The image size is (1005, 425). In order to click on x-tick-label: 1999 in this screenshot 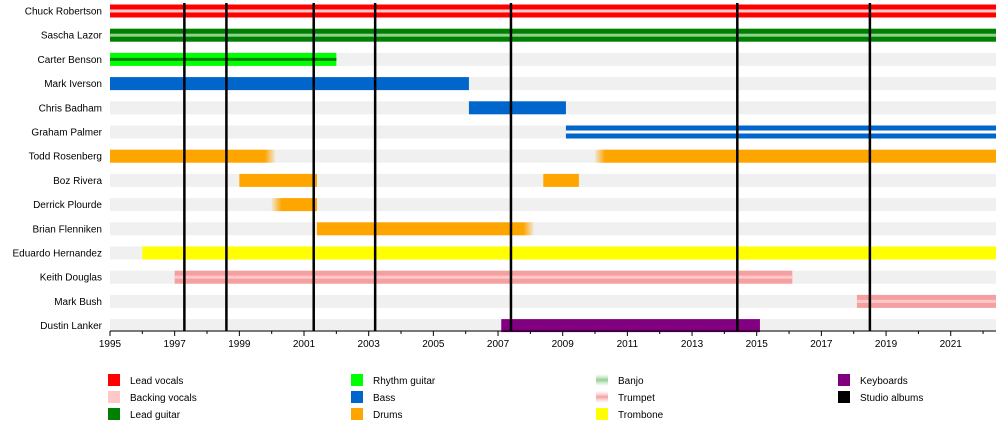, I will do `click(239, 344)`.